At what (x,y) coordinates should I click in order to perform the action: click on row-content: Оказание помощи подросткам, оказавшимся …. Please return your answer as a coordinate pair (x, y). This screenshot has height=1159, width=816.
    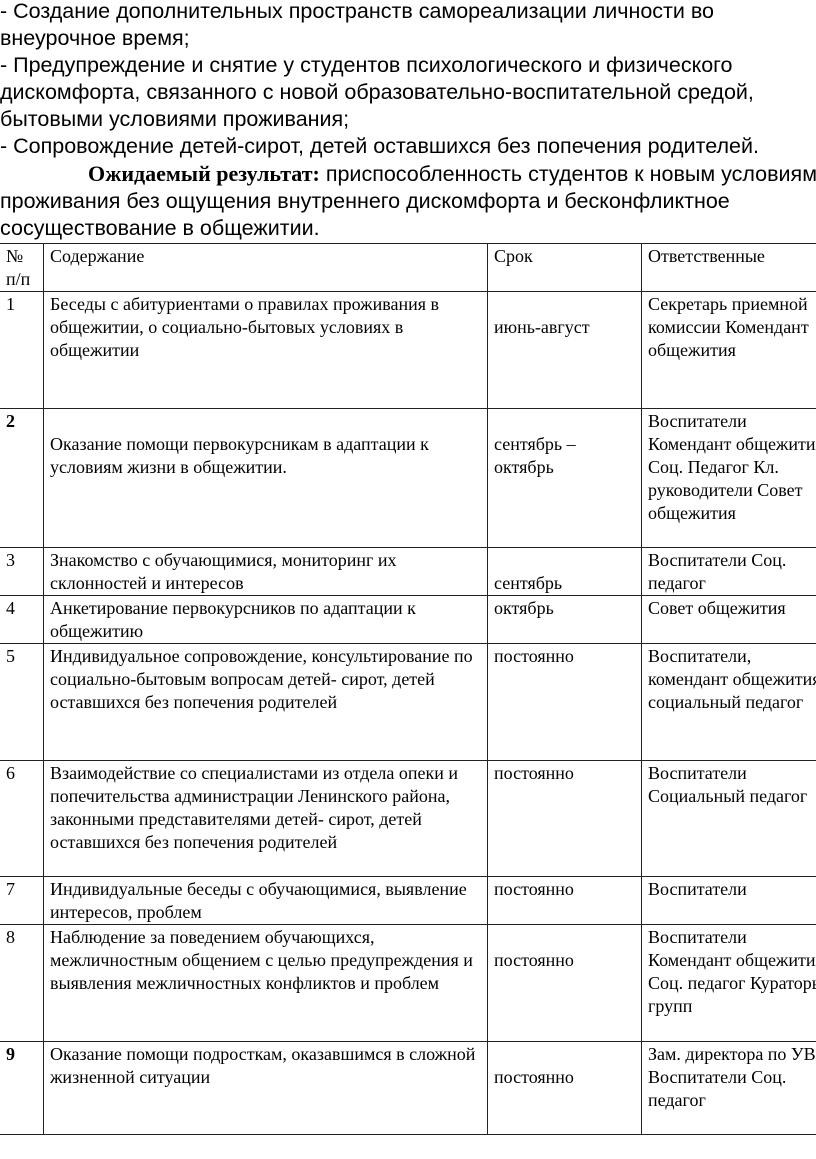
    Looking at the image, I should click on (265, 1088).